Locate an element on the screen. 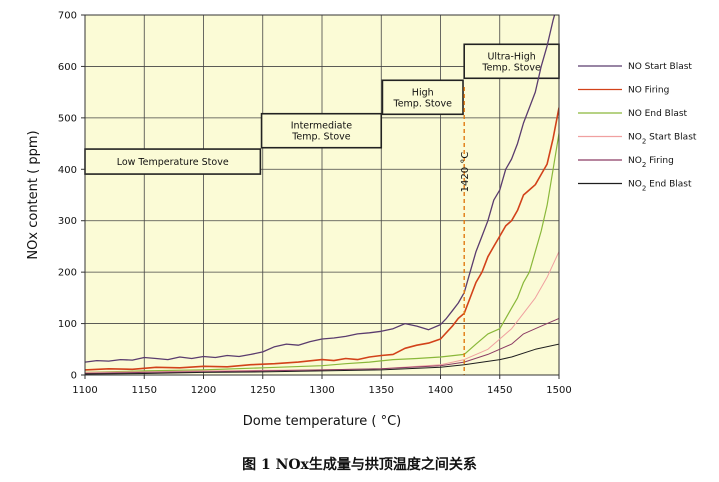 The image size is (719, 482). legend-label: NO Firing is located at coordinates (648, 91).